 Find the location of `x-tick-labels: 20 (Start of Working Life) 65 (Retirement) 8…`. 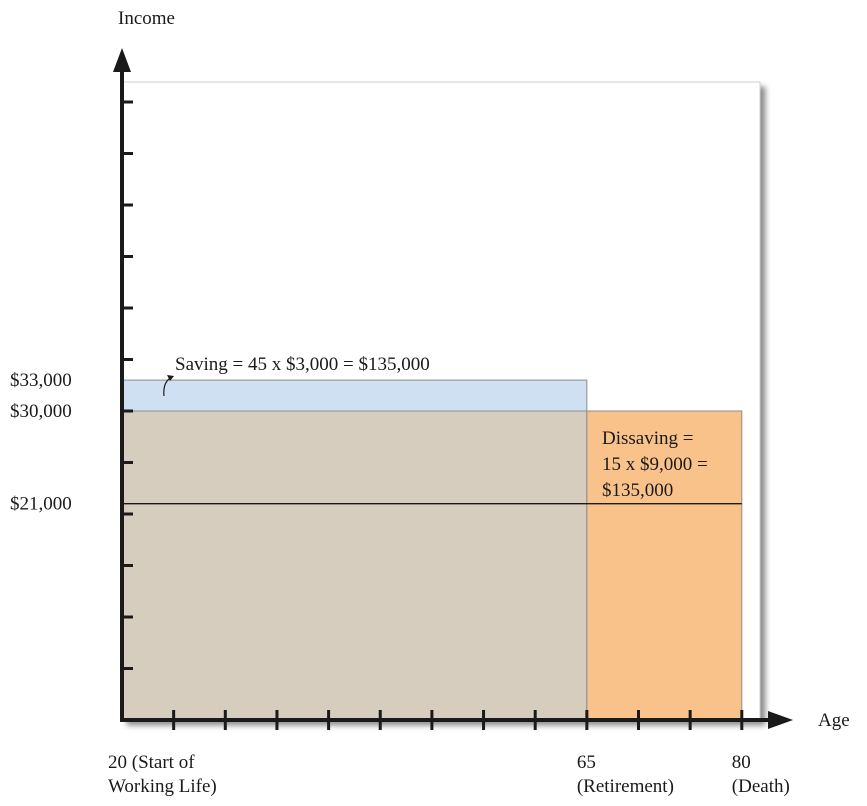

x-tick-labels: 20 (Start of Working Life) 65 (Retirement) 8… is located at coordinates (449, 774).